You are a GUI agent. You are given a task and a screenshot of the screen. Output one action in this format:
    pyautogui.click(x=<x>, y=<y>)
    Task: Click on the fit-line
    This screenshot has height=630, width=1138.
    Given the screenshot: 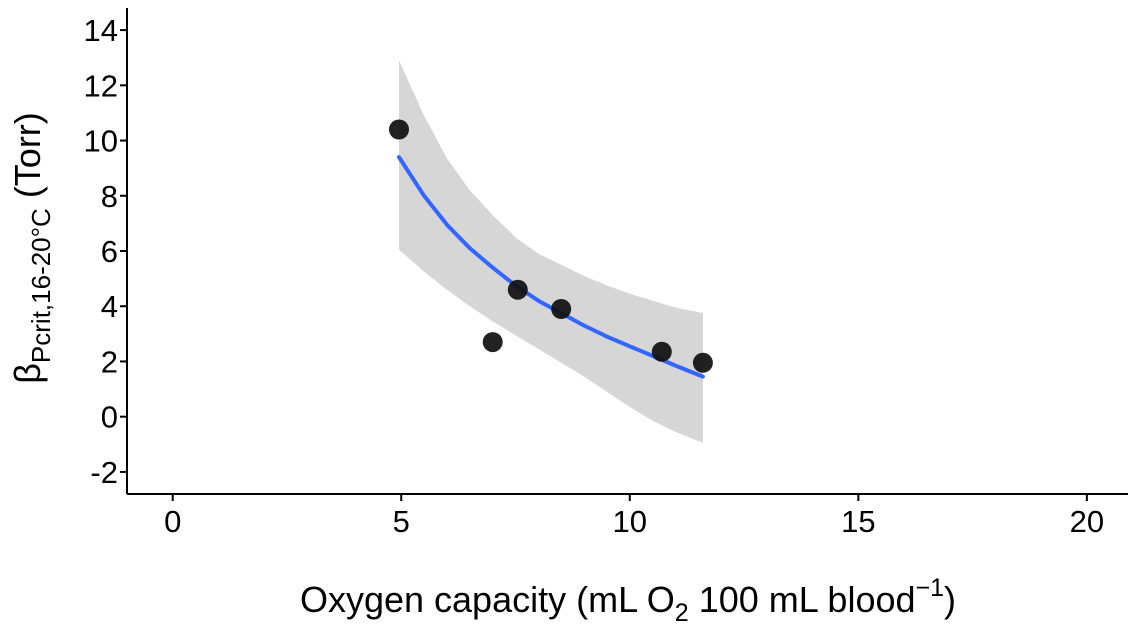 What is the action you would take?
    pyautogui.click(x=551, y=267)
    